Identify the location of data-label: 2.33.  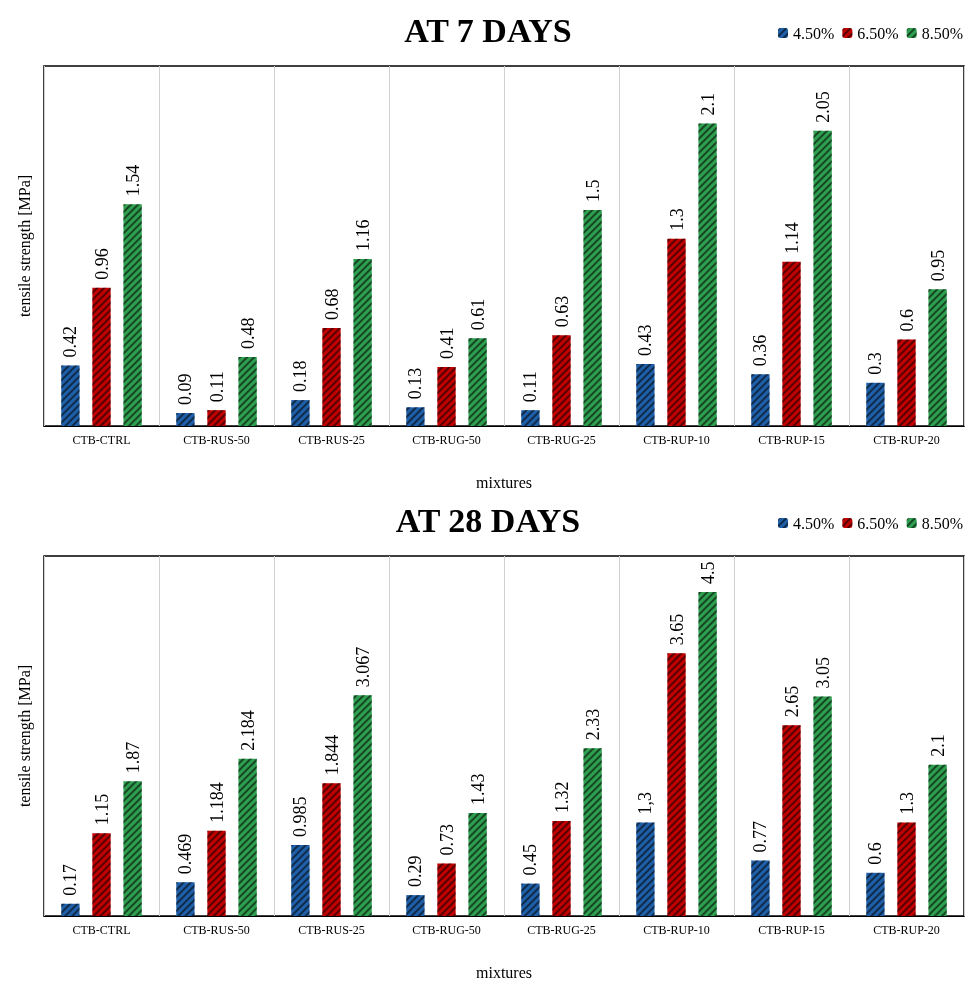
(592, 724).